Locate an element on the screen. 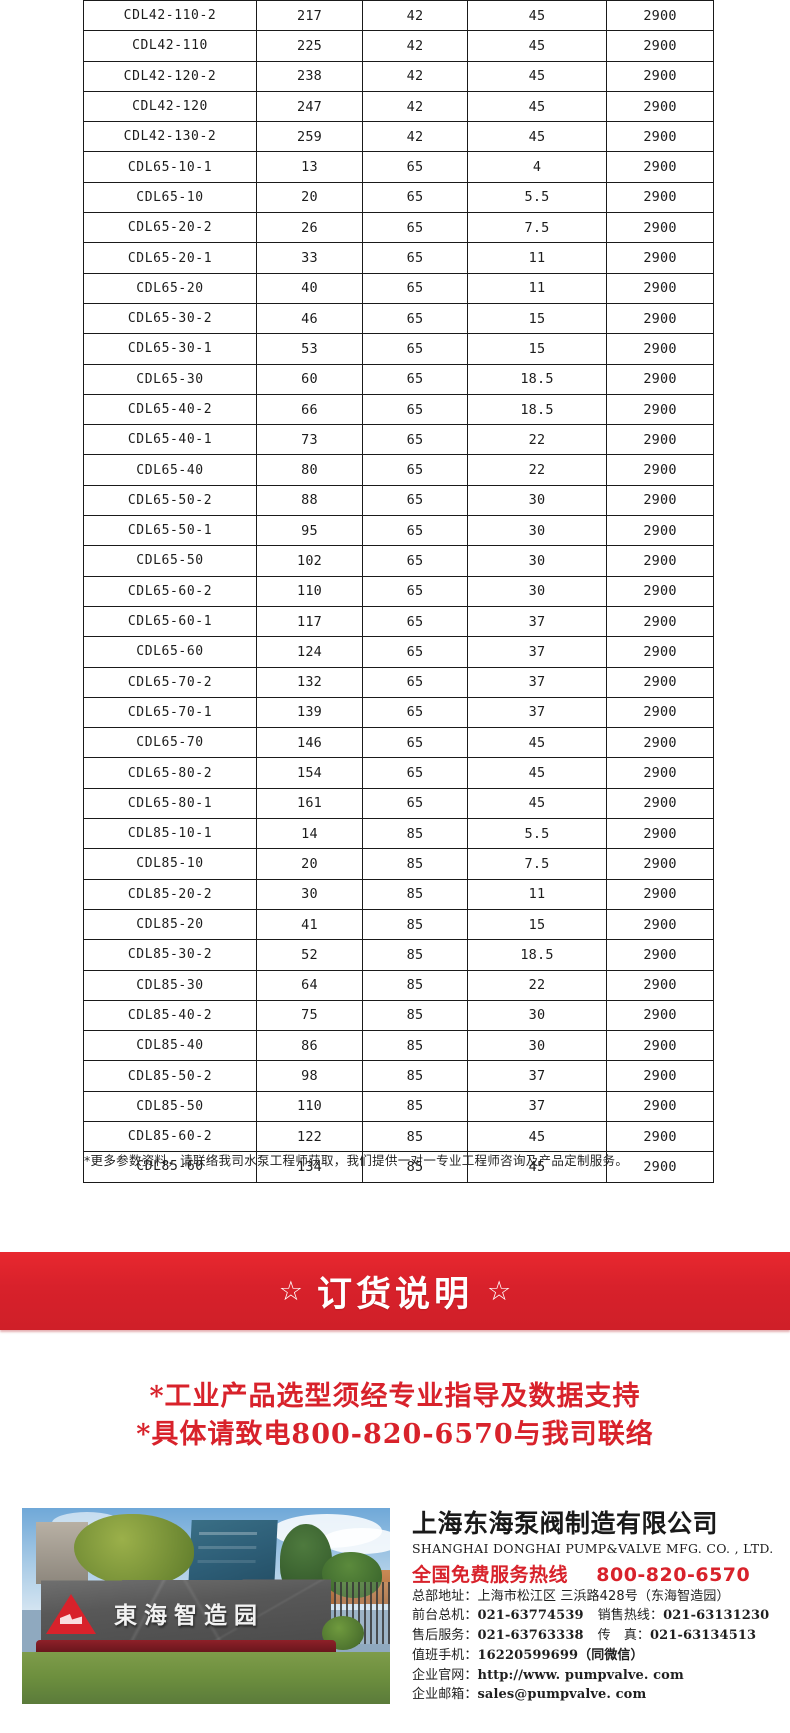 The image size is (790, 1733). table-row: CDL65-60-1 117 65 37 2900 is located at coordinates (398, 621).